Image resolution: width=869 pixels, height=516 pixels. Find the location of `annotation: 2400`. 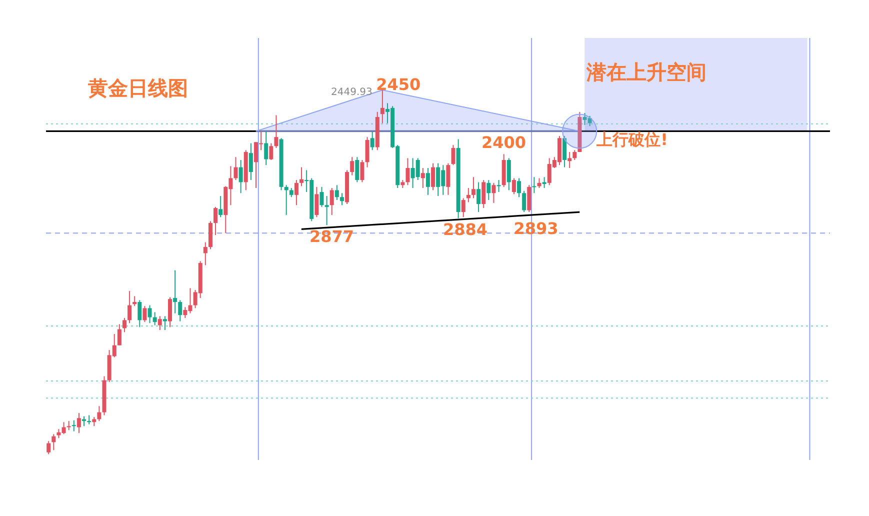

annotation: 2400 is located at coordinates (503, 142).